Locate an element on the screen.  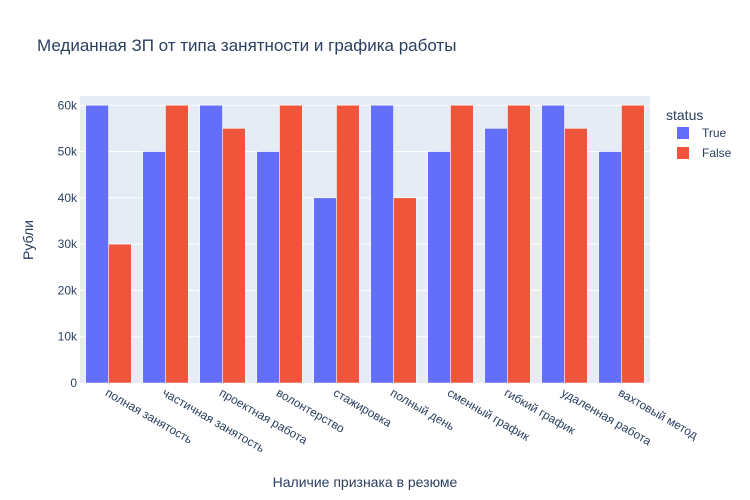
x-tick-label: частичная занятость is located at coordinates (213, 420).